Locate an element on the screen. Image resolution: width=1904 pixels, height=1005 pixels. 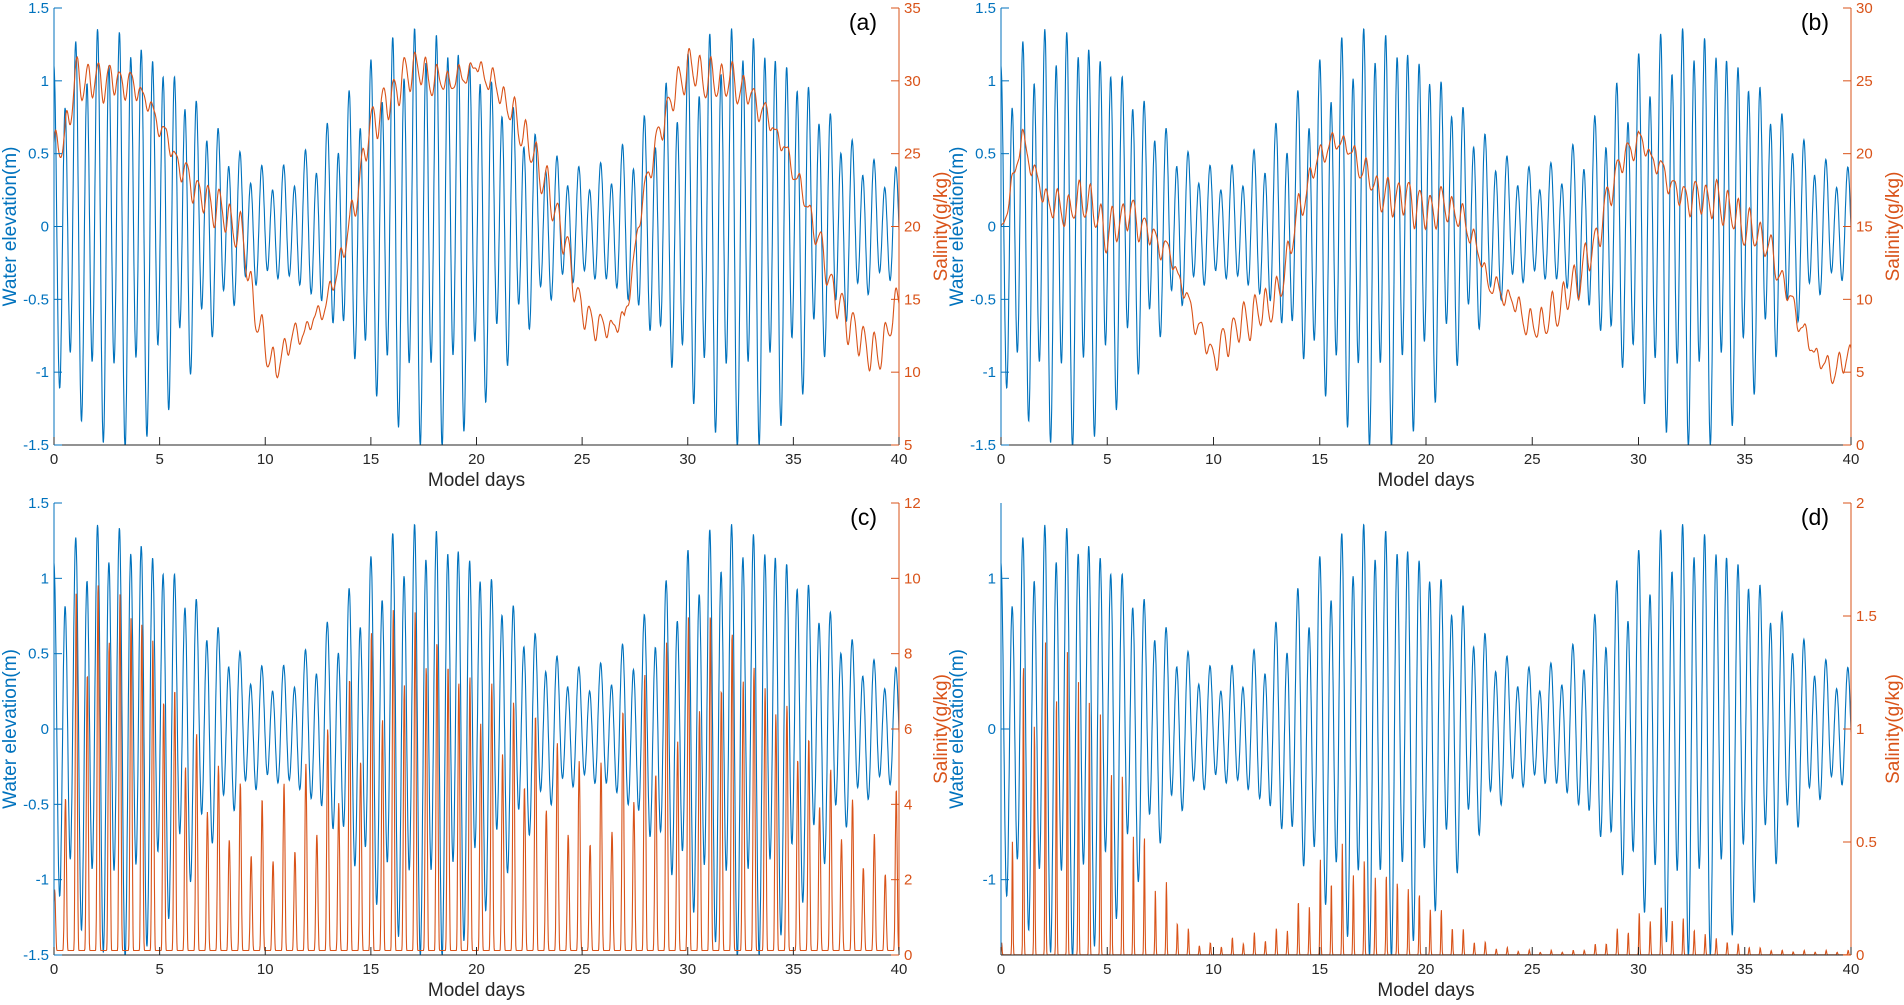
right-y-tick-label: 1.5 is located at coordinates (1866, 616).